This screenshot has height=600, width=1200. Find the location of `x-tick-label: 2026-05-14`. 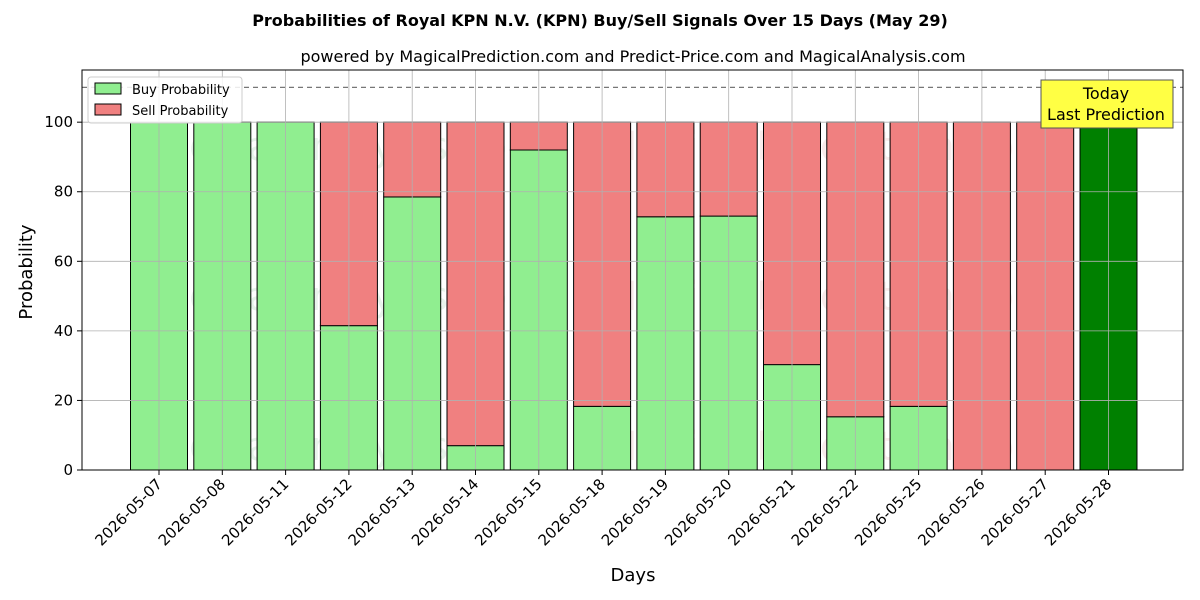

x-tick-label: 2026-05-14 is located at coordinates (445, 512).